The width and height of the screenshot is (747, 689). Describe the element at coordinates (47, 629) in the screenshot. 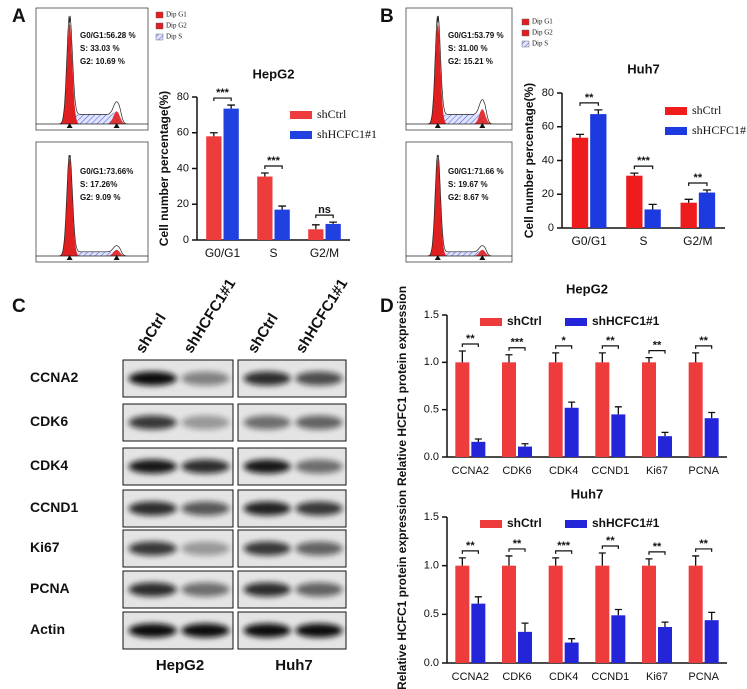

I see `blot-row-label: Actin` at that location.